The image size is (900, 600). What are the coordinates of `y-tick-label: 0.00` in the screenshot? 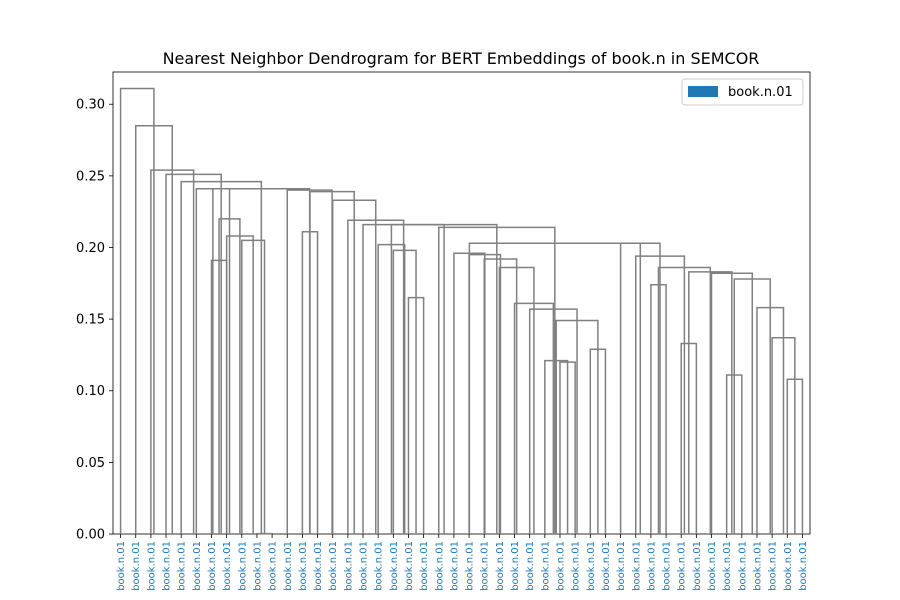 It's located at (90, 535).